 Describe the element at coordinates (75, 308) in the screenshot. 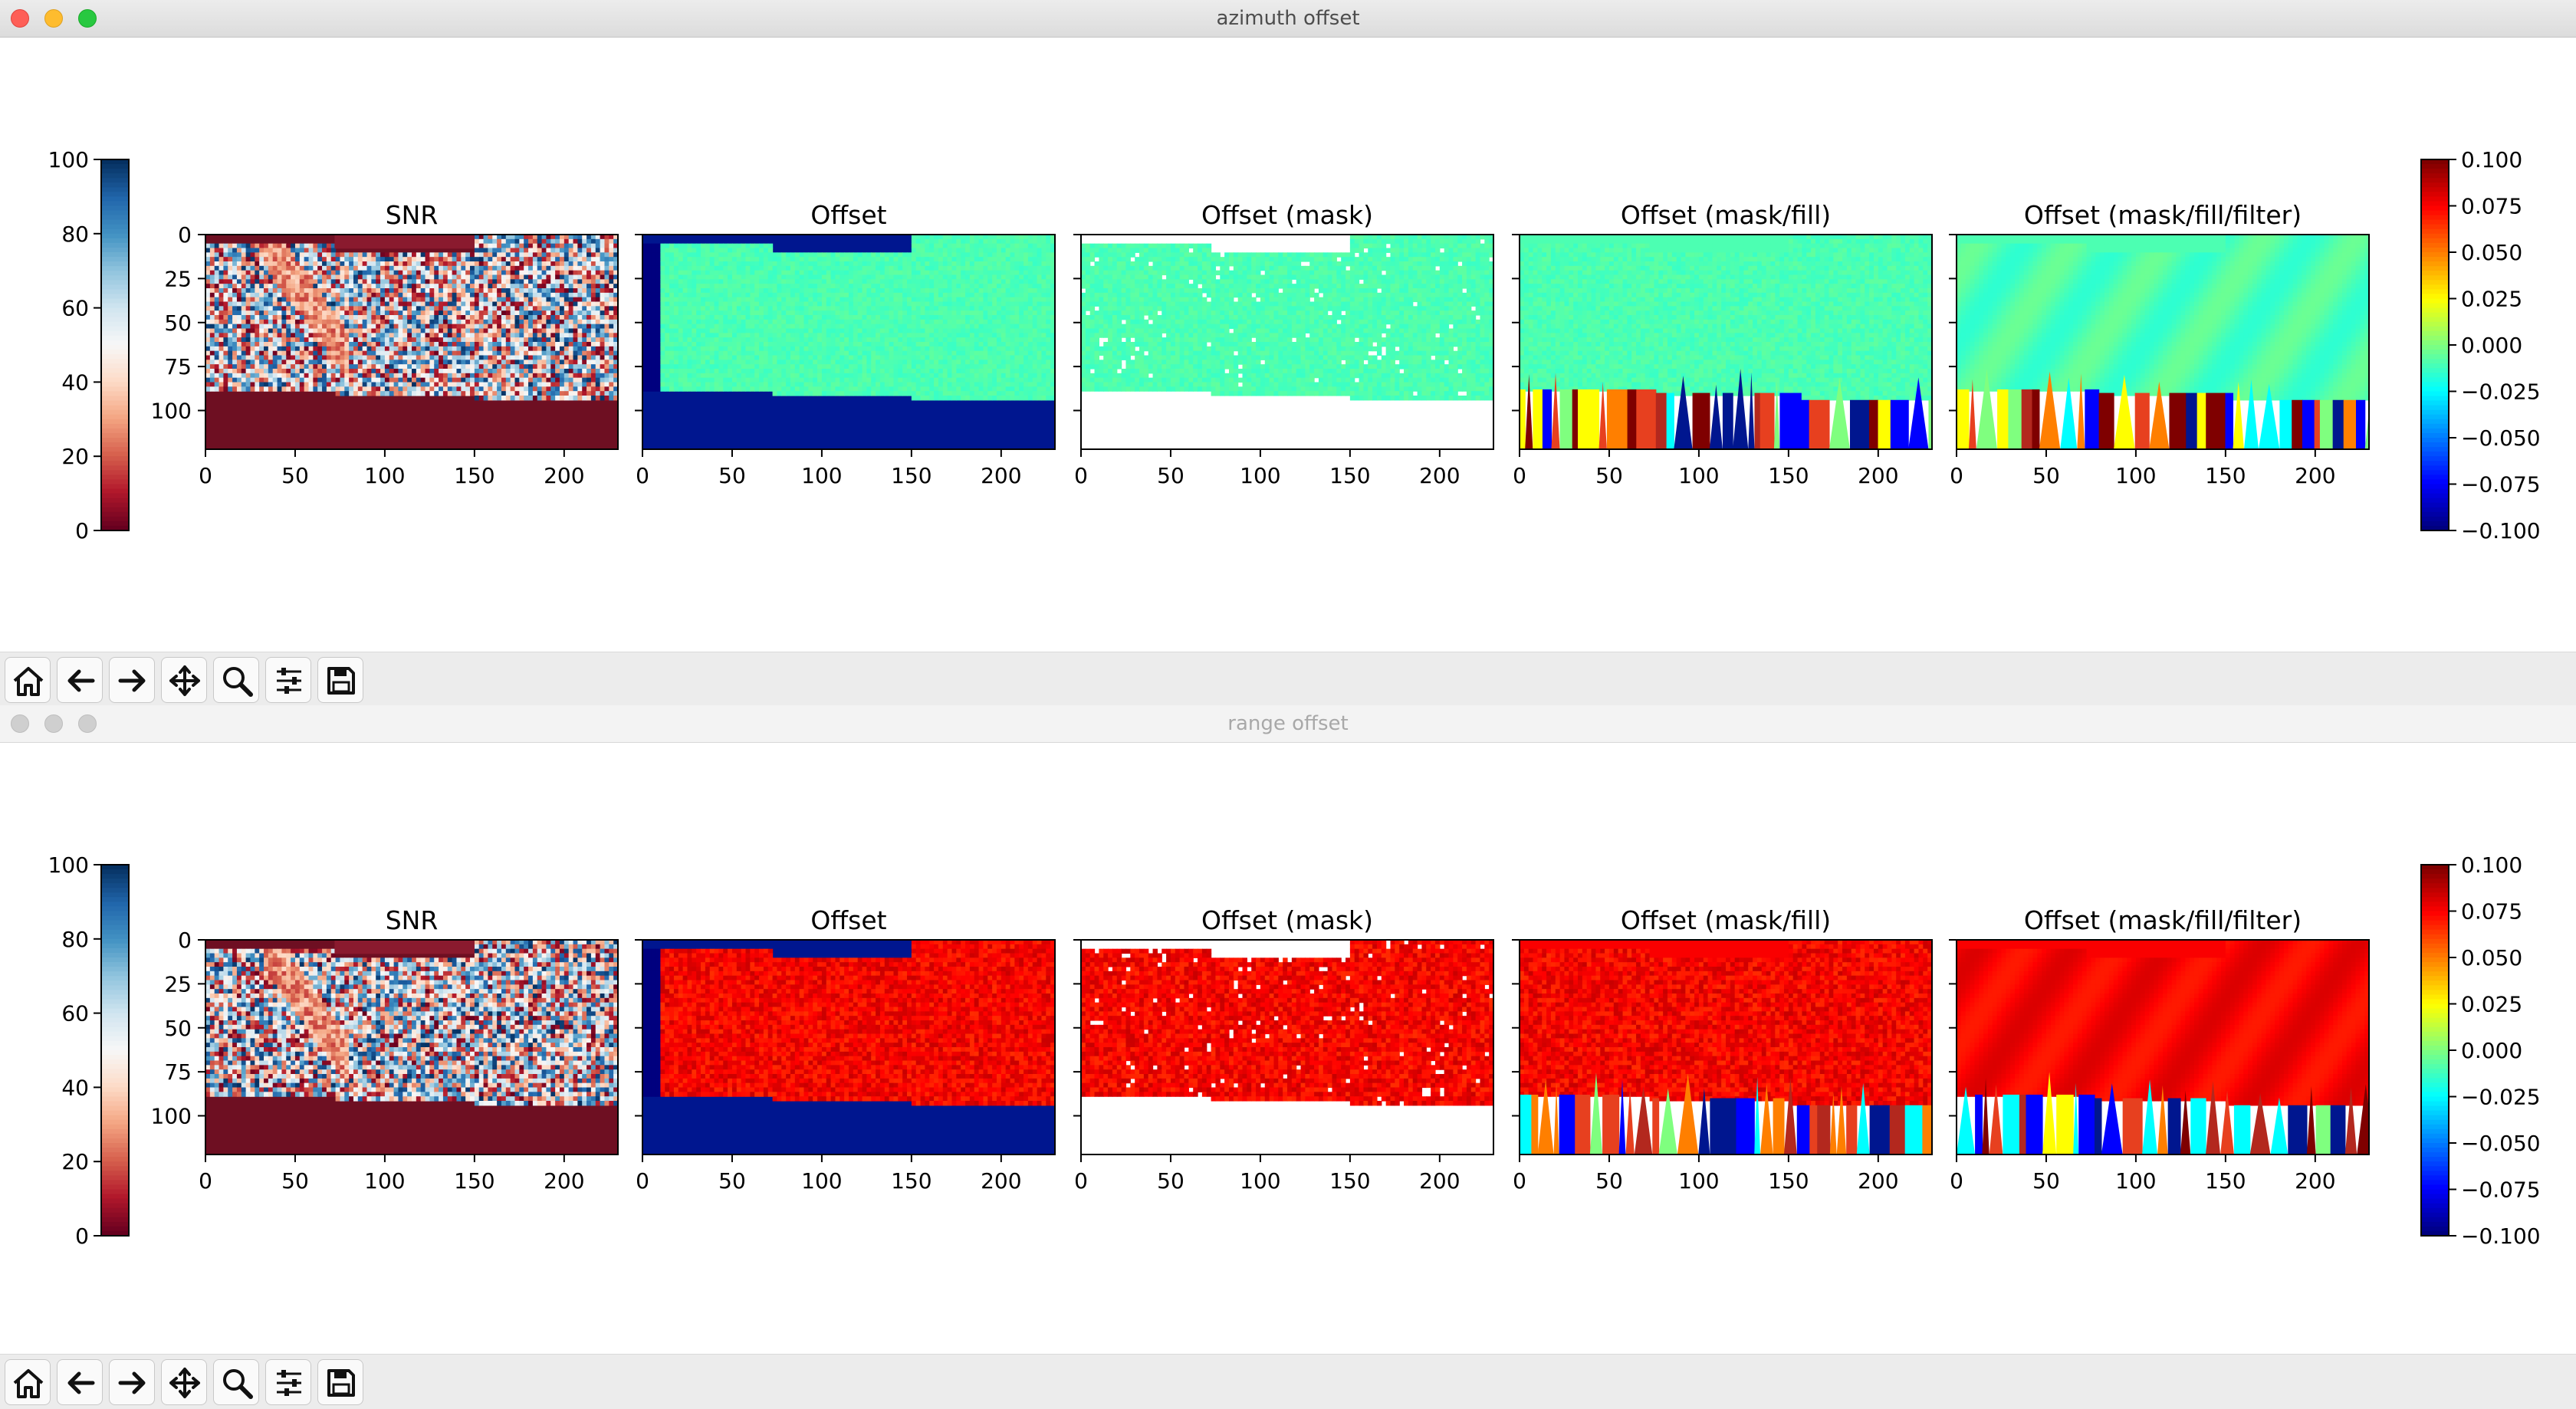

I see `colorbar-tick-label: 60` at that location.